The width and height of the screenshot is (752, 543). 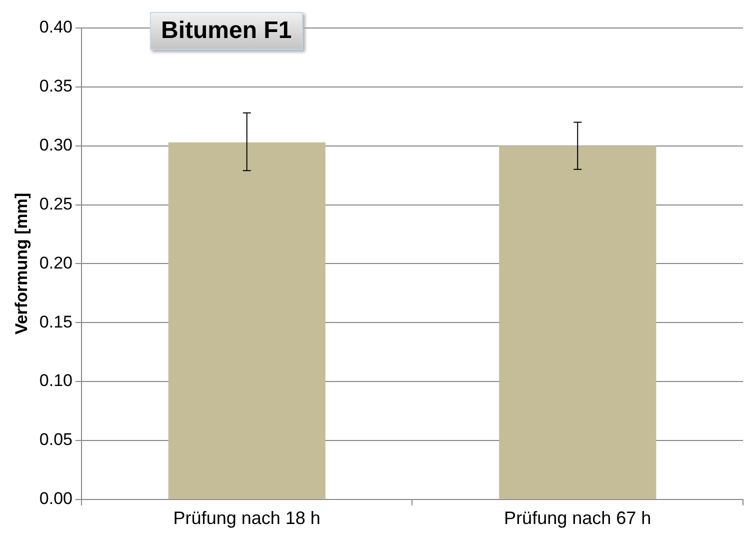 I want to click on y-tick-label: 0.05, so click(x=55, y=440).